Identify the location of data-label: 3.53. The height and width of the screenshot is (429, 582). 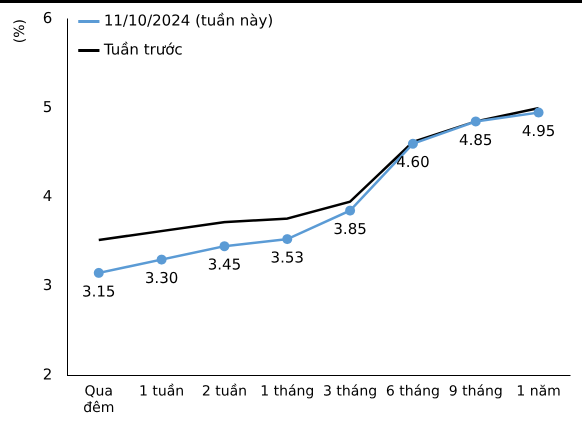
(287, 257).